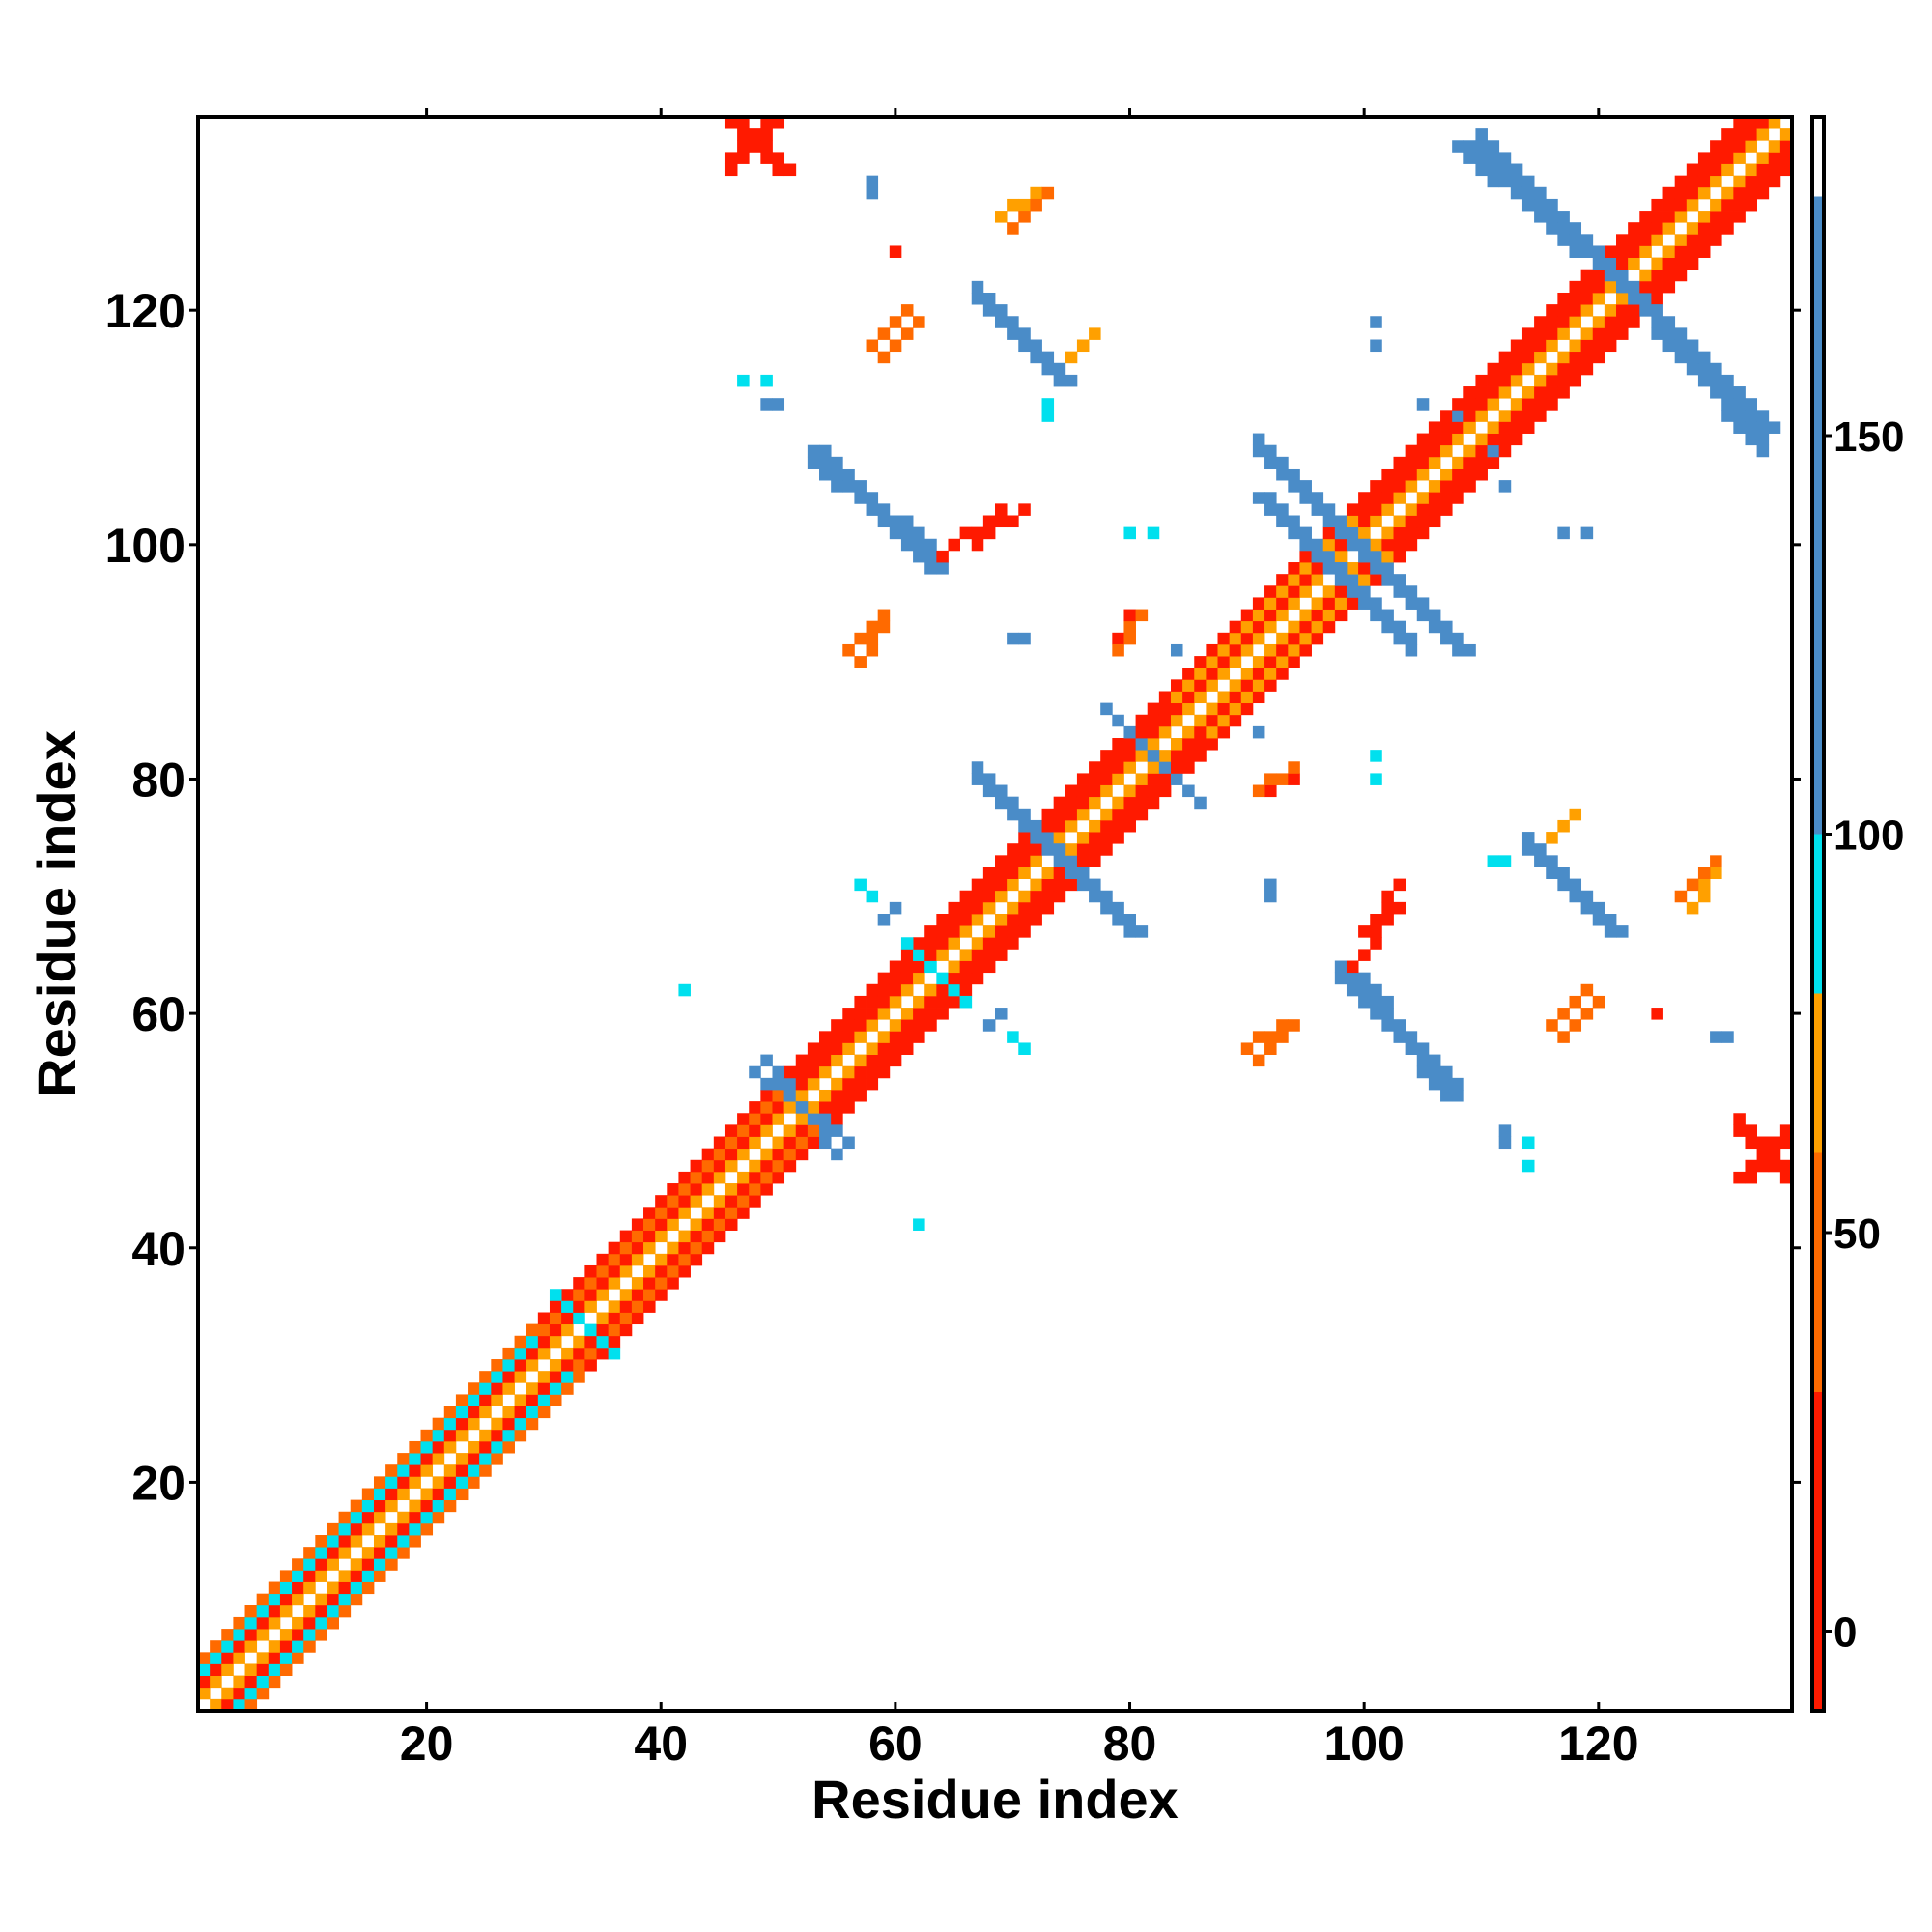 This screenshot has height=1932, width=1932. I want to click on colorbar-band, so click(1818, 1272).